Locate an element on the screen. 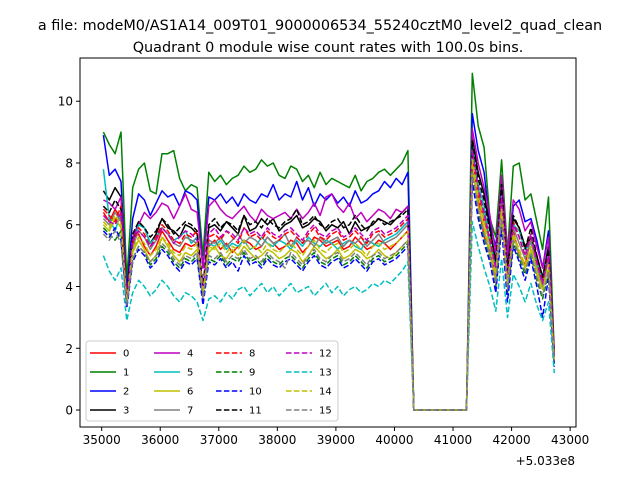  legend-label-1: 1 is located at coordinates (126, 373).